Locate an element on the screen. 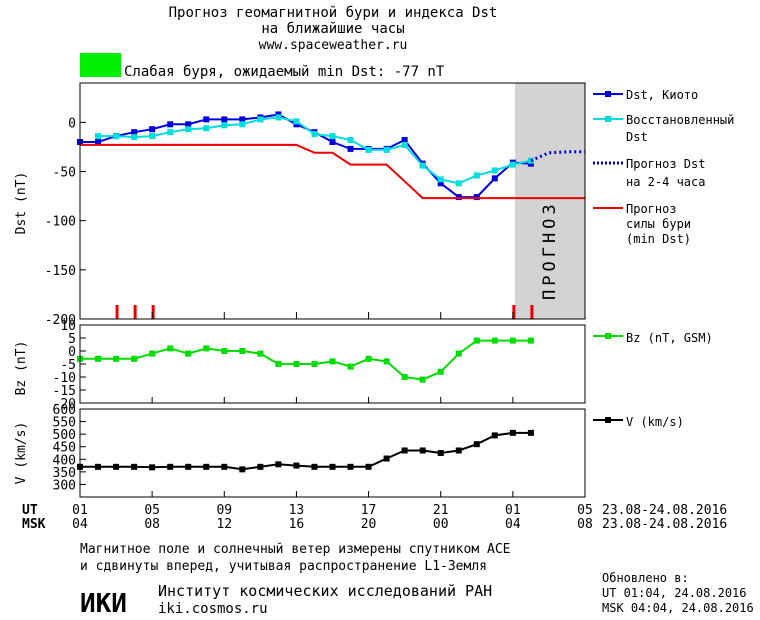 This screenshot has height=620, width=760. ut-tick-label: 01 is located at coordinates (80, 510).